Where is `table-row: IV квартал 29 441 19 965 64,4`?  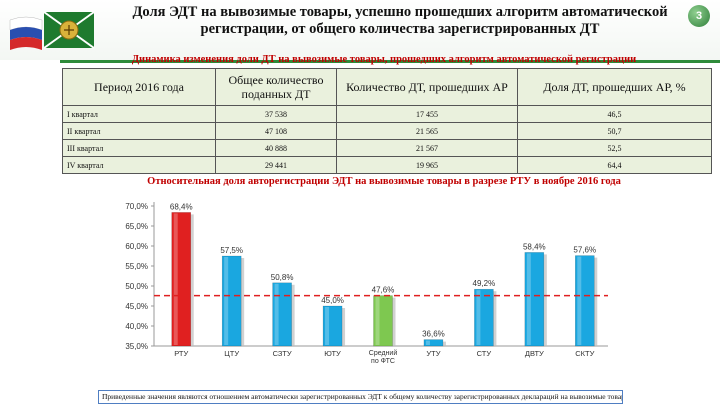 table-row: IV квартал 29 441 19 965 64,4 is located at coordinates (387, 165).